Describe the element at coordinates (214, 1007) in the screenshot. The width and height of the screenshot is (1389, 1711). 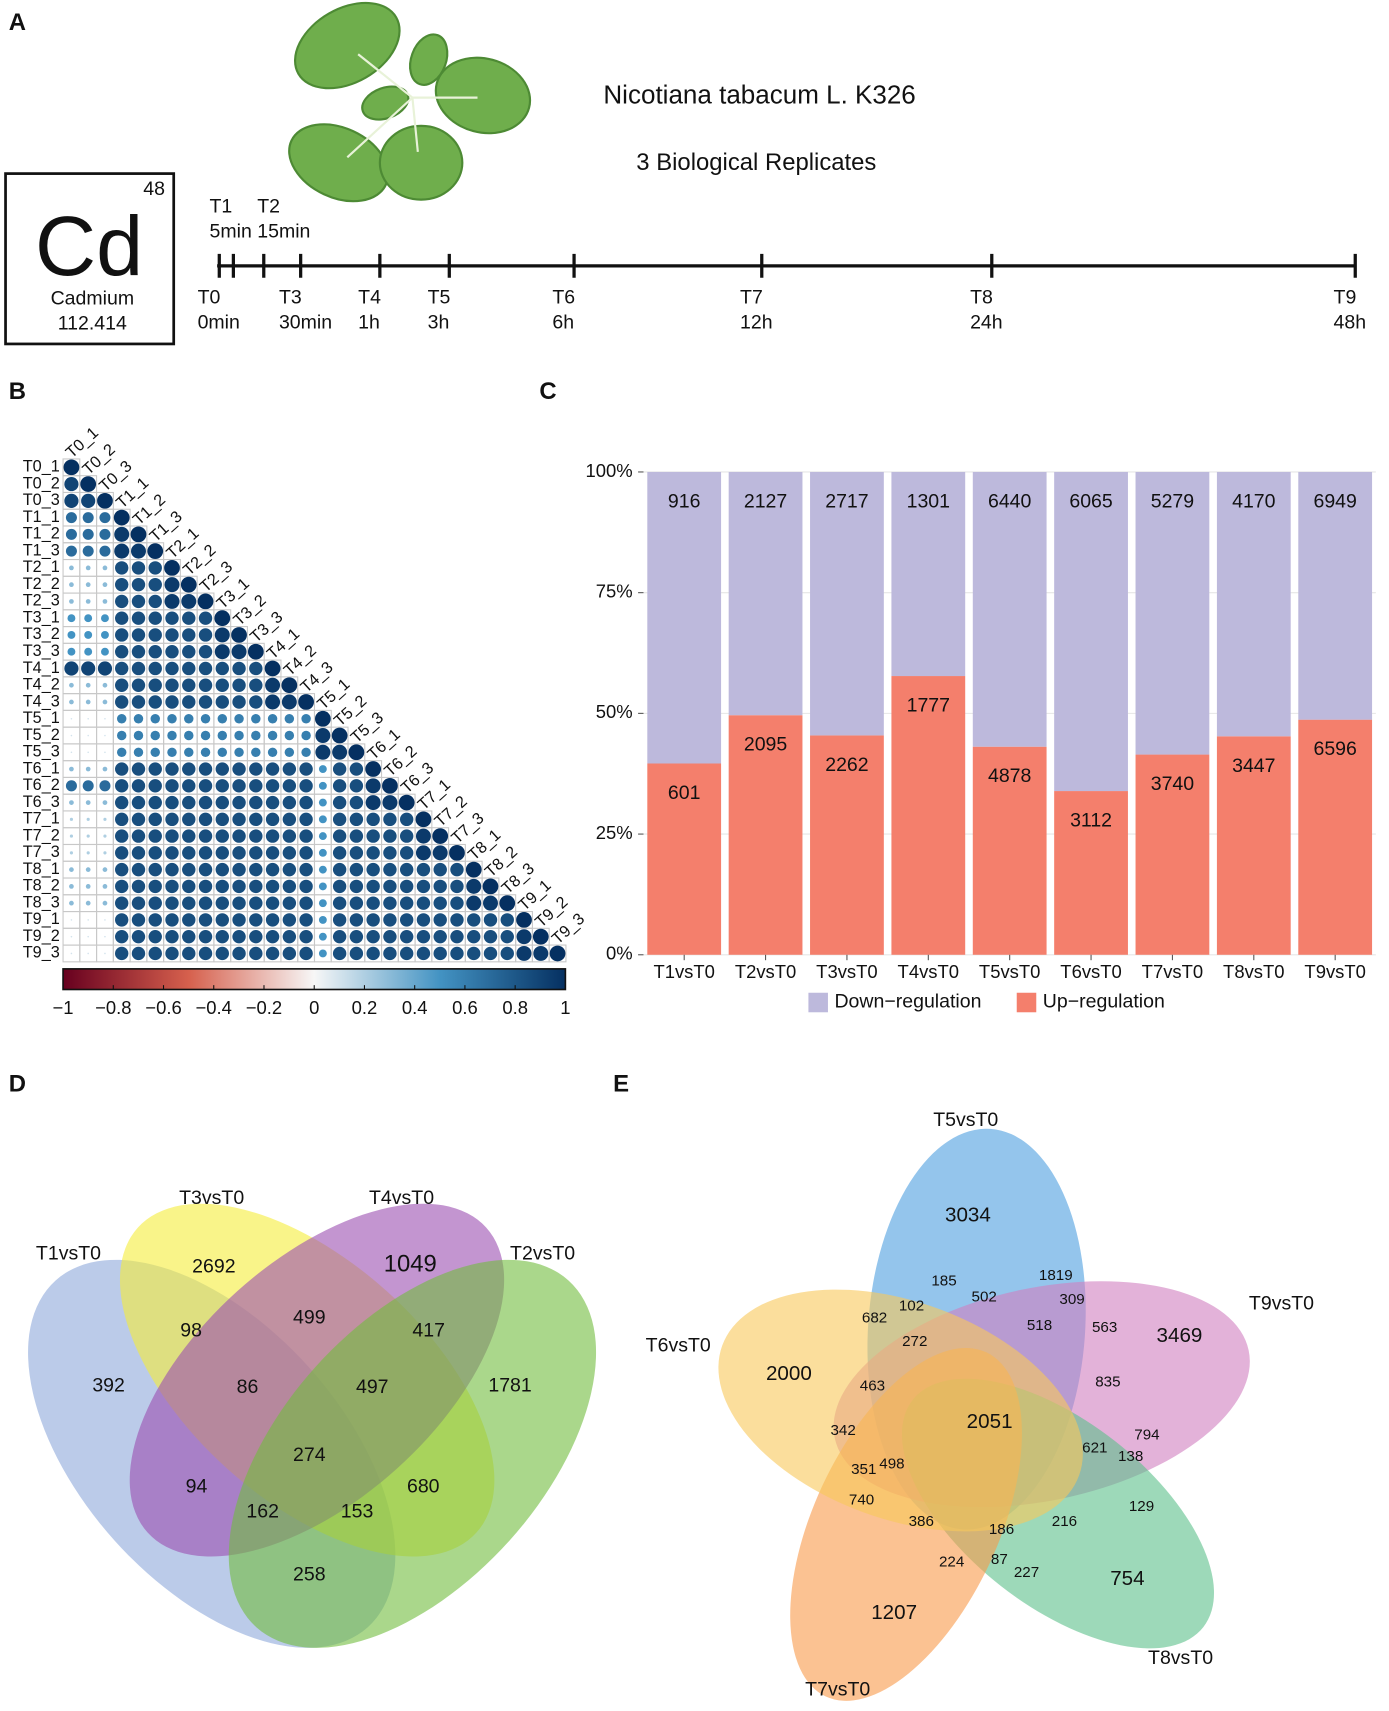
I see `colorbar-label: −0.4` at that location.